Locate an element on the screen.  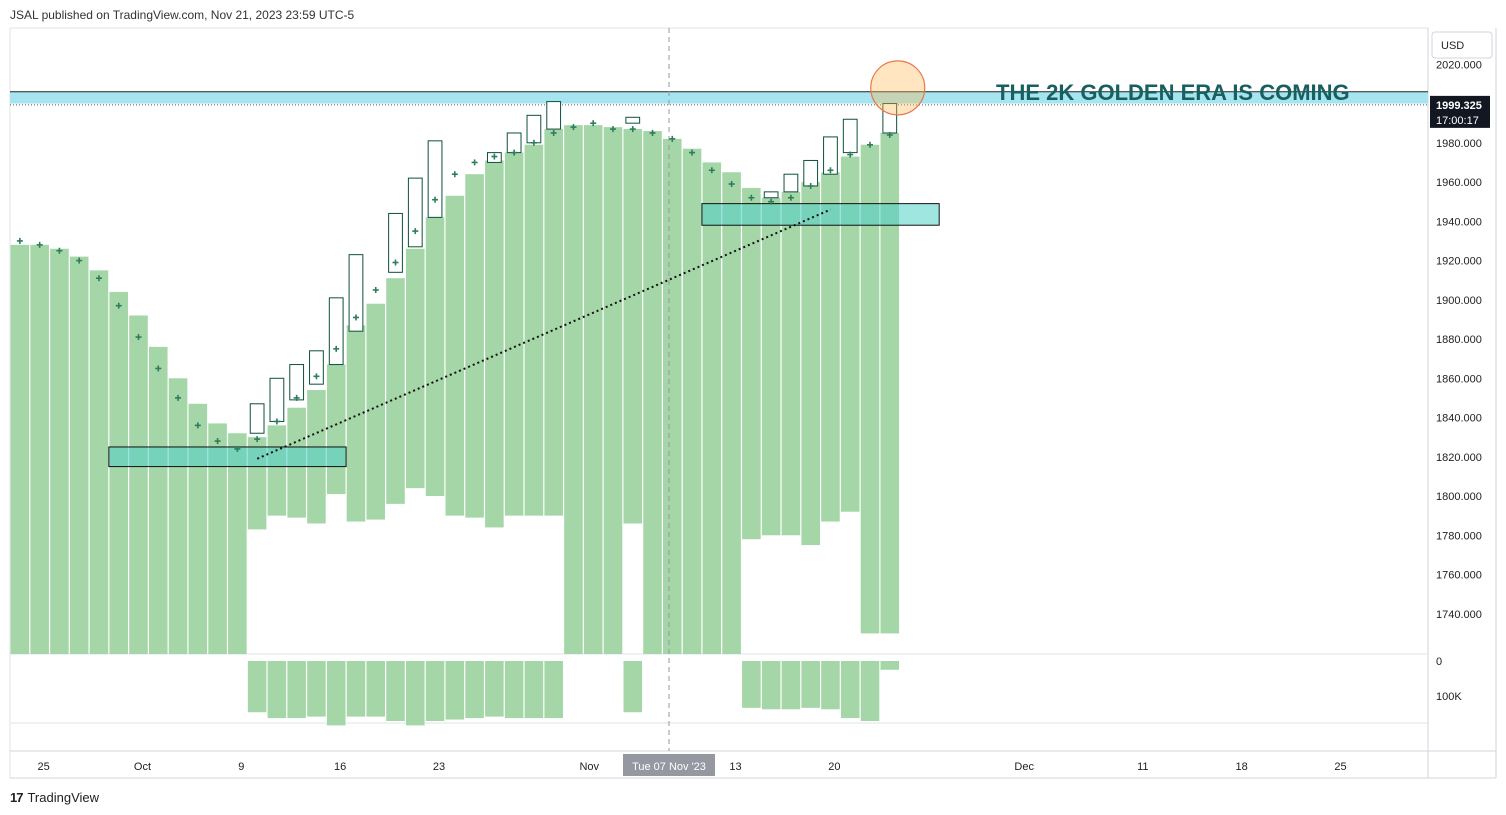
date-tick-4: 23 is located at coordinates (439, 767).